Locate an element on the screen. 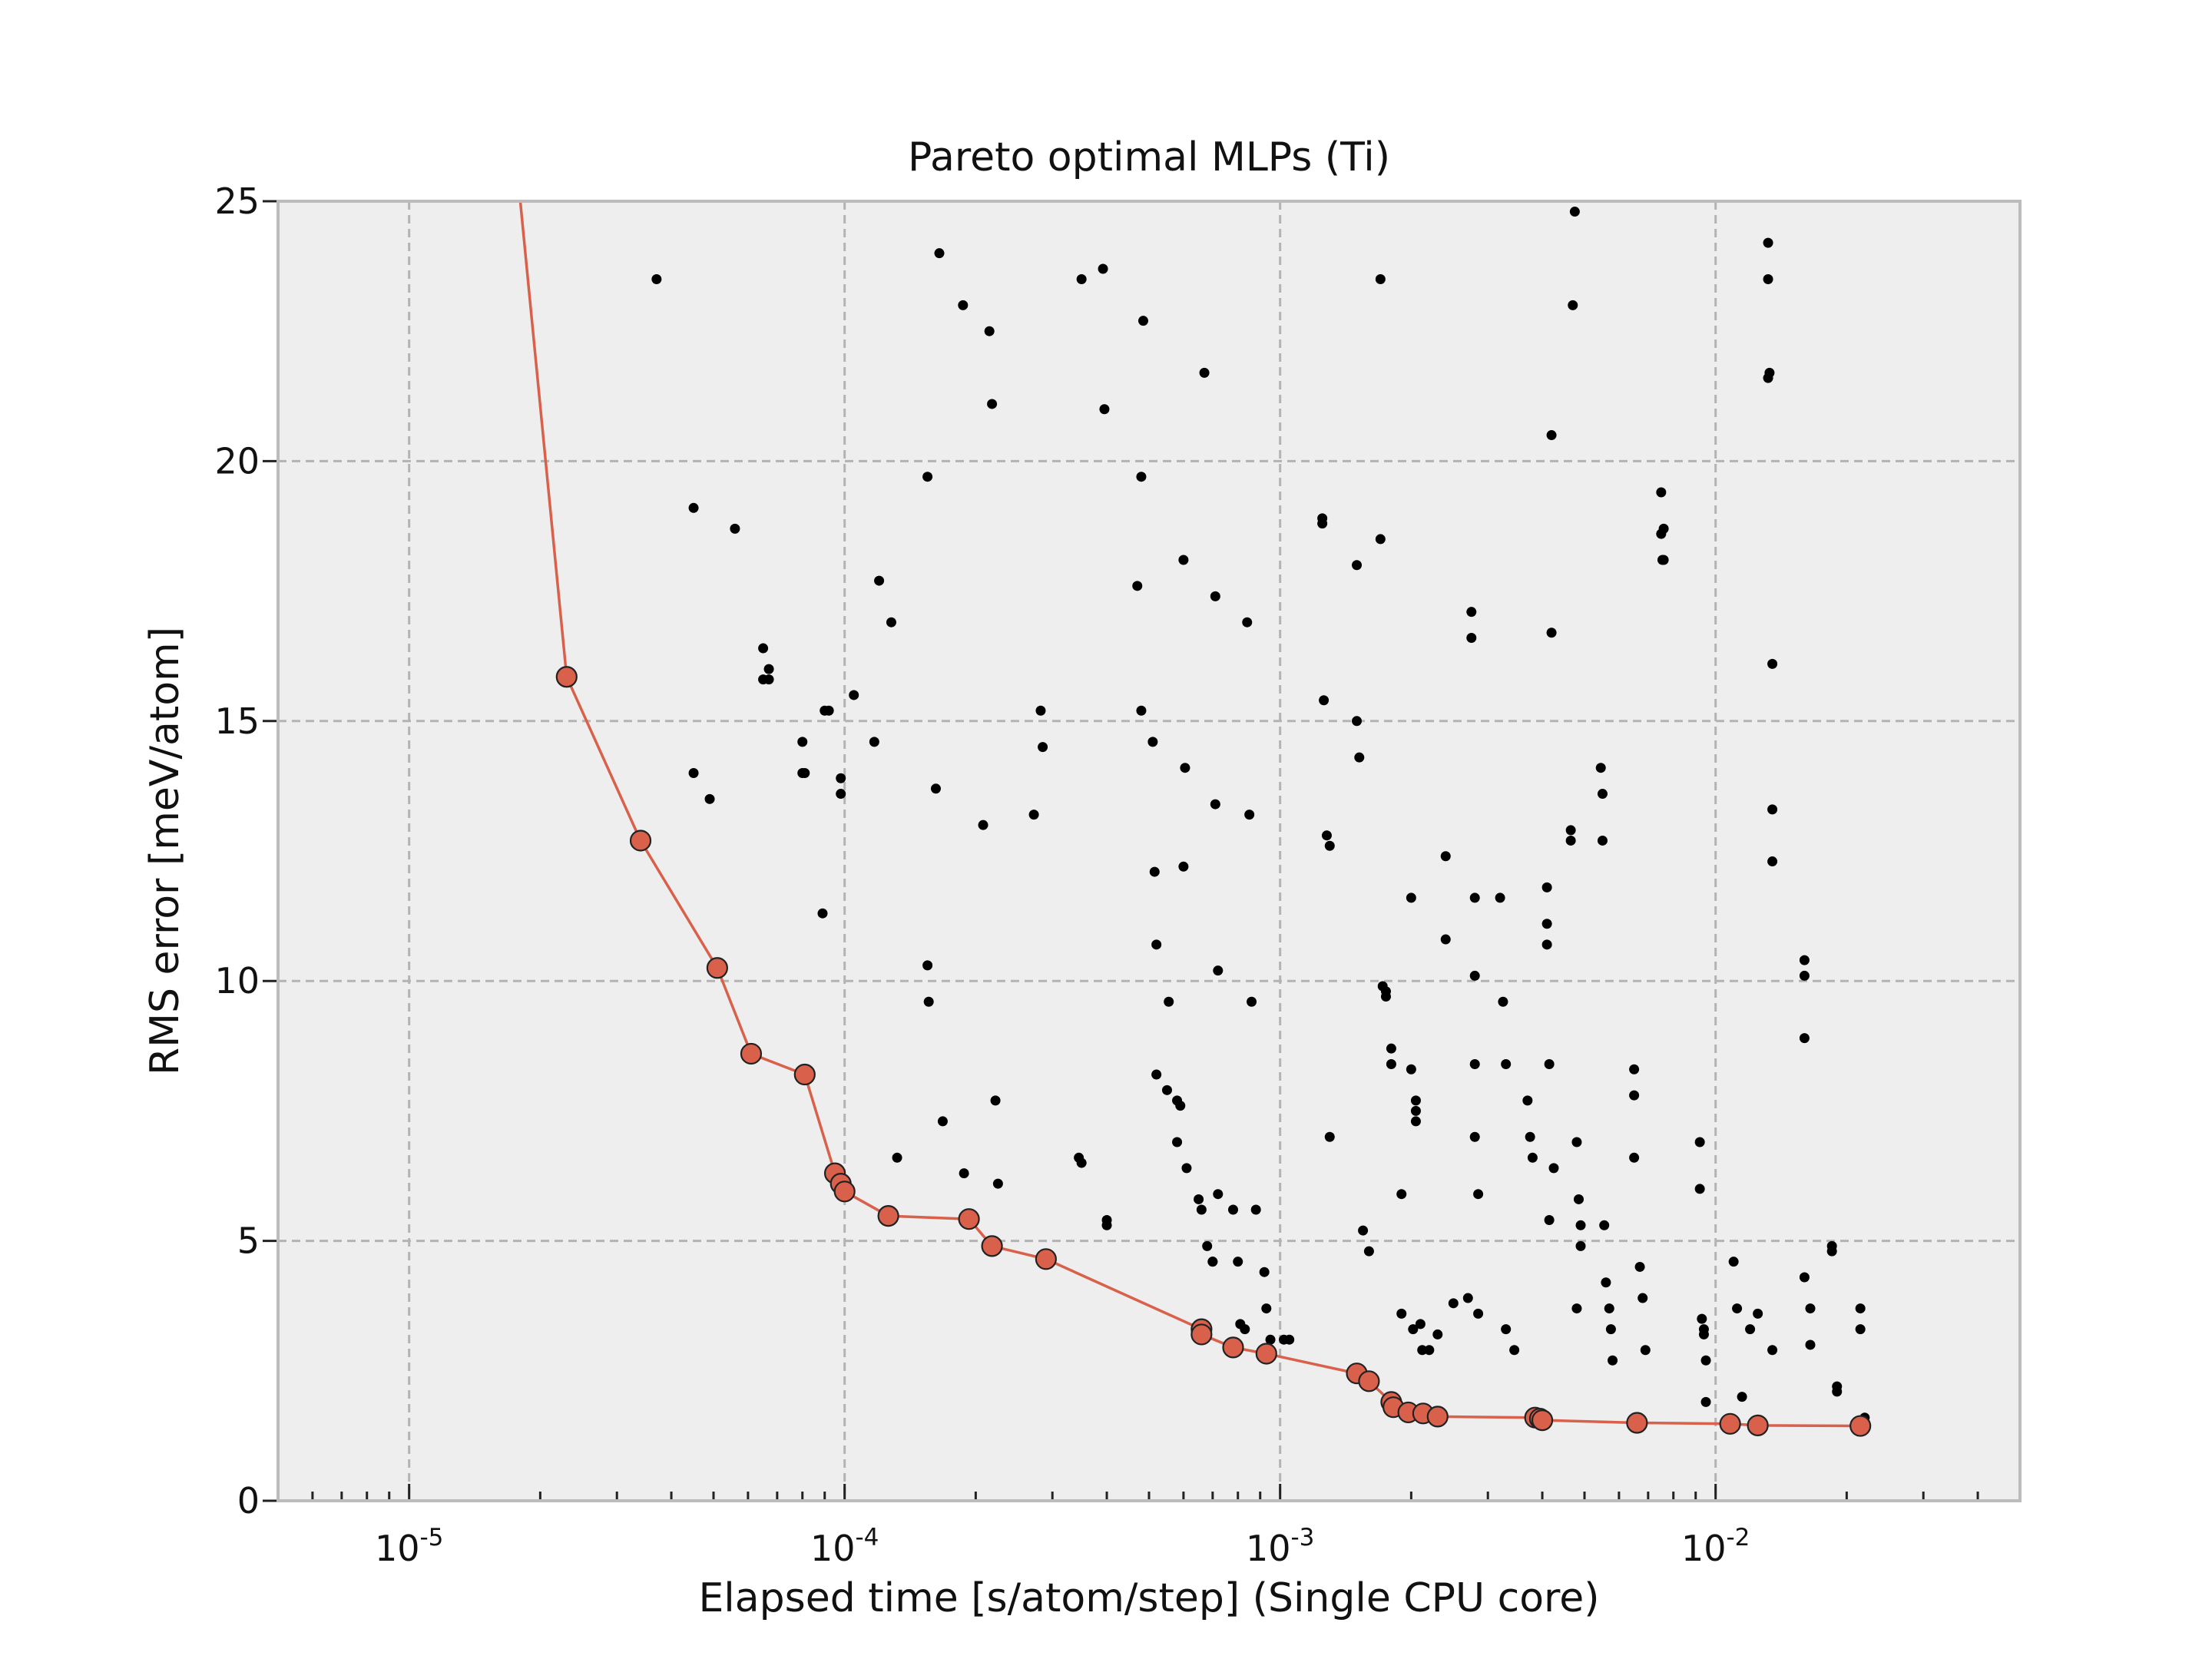  x-tick-labels: 10-5 10-4 10-3 10-2 is located at coordinates (1062, 1546).